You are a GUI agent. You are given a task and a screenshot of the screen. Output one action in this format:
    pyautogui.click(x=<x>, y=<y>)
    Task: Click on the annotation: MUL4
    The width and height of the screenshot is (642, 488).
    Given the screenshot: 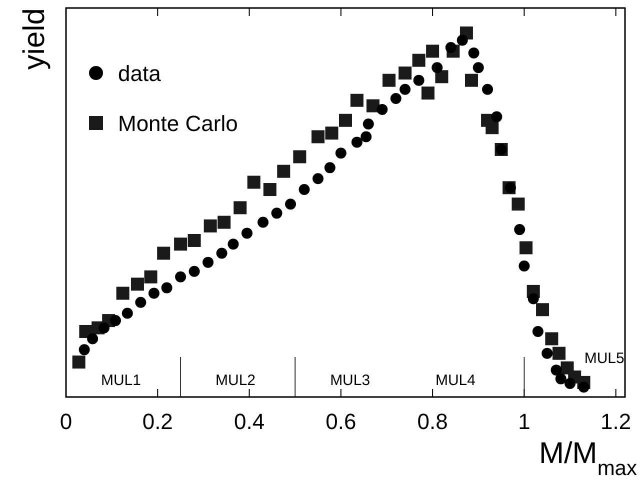 What is the action you would take?
    pyautogui.click(x=455, y=380)
    